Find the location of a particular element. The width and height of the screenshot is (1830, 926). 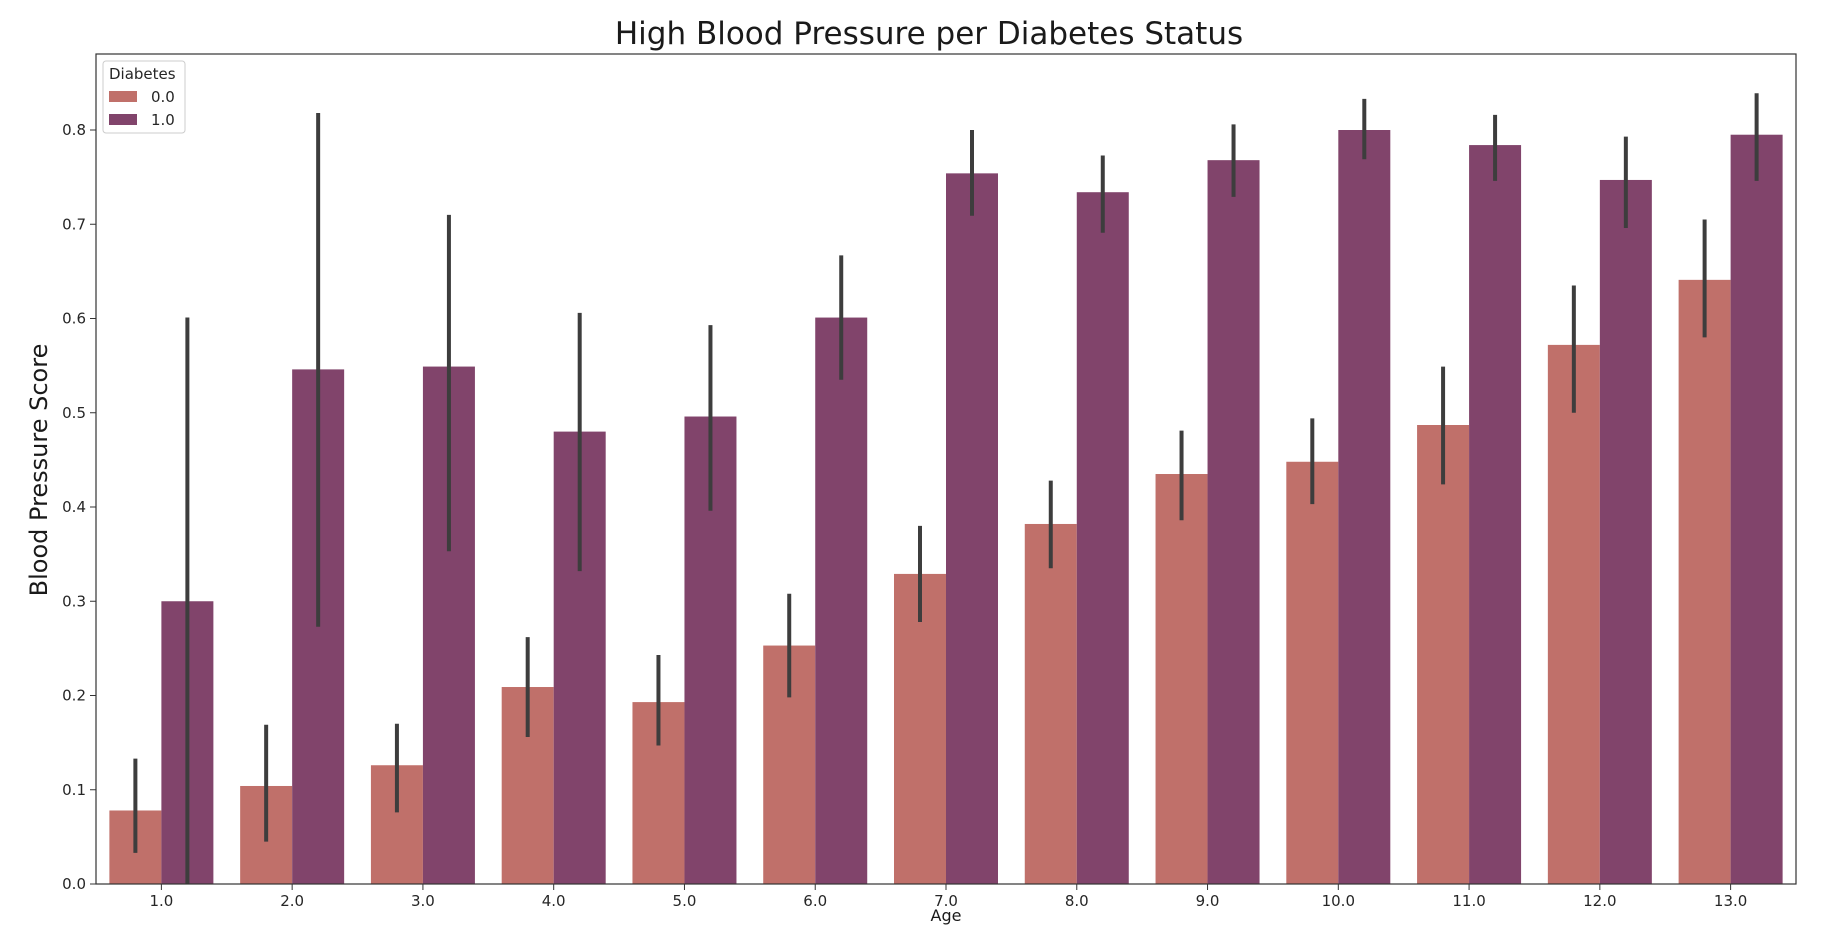

x-tick-label: 13.0 is located at coordinates (1730, 901).